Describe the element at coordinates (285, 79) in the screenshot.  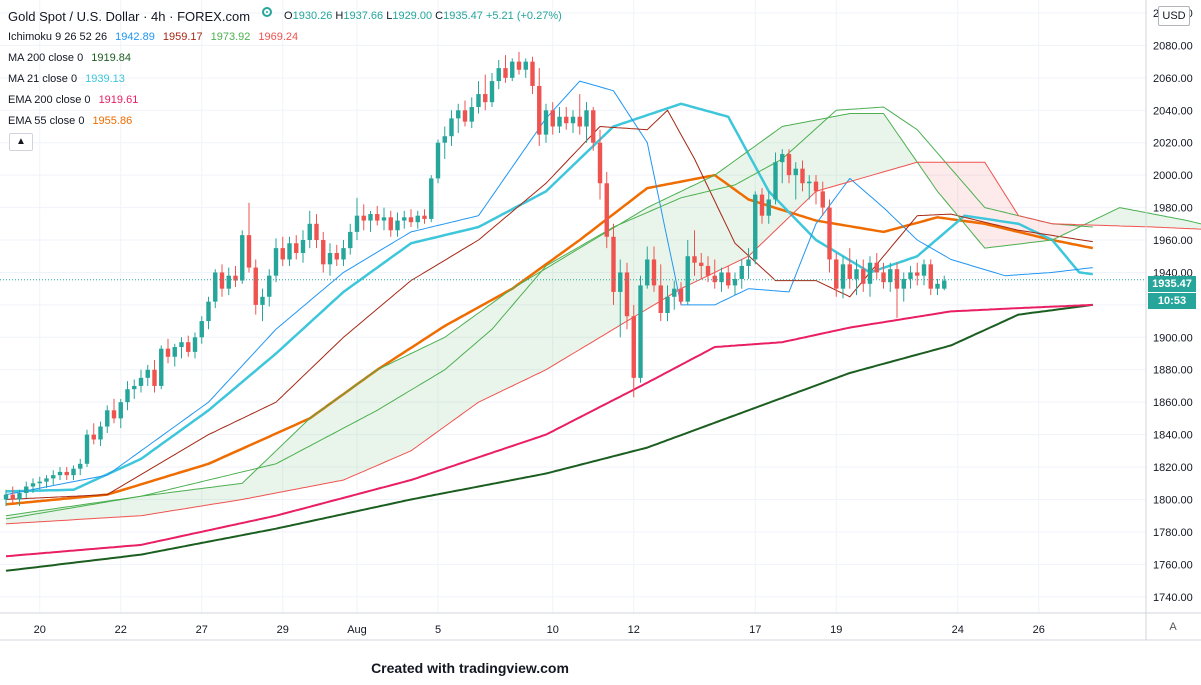
I see `indicator-row: MA 21 close 0 1939.13` at that location.